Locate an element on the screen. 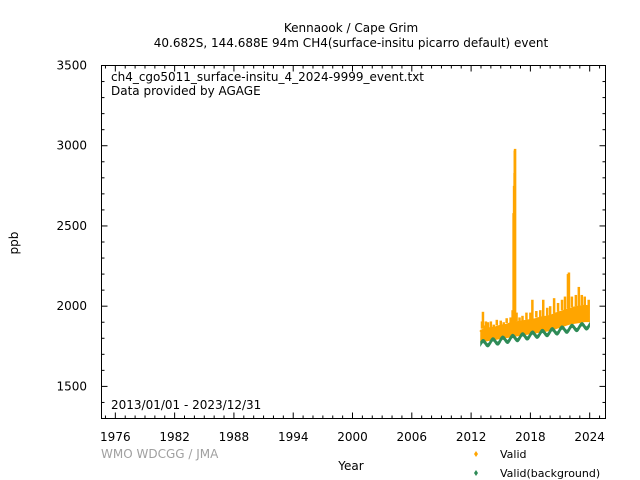 This screenshot has height=480, width=640. x-tick-label: 2024 is located at coordinates (589, 437).